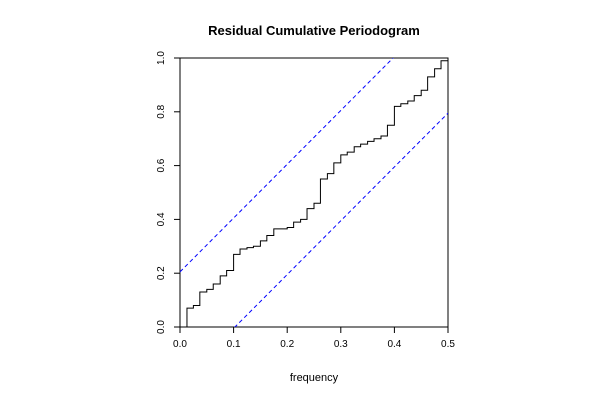 This screenshot has width=600, height=400. What do you see at coordinates (448, 344) in the screenshot?
I see `x-tick-label: 0.5` at bounding box center [448, 344].